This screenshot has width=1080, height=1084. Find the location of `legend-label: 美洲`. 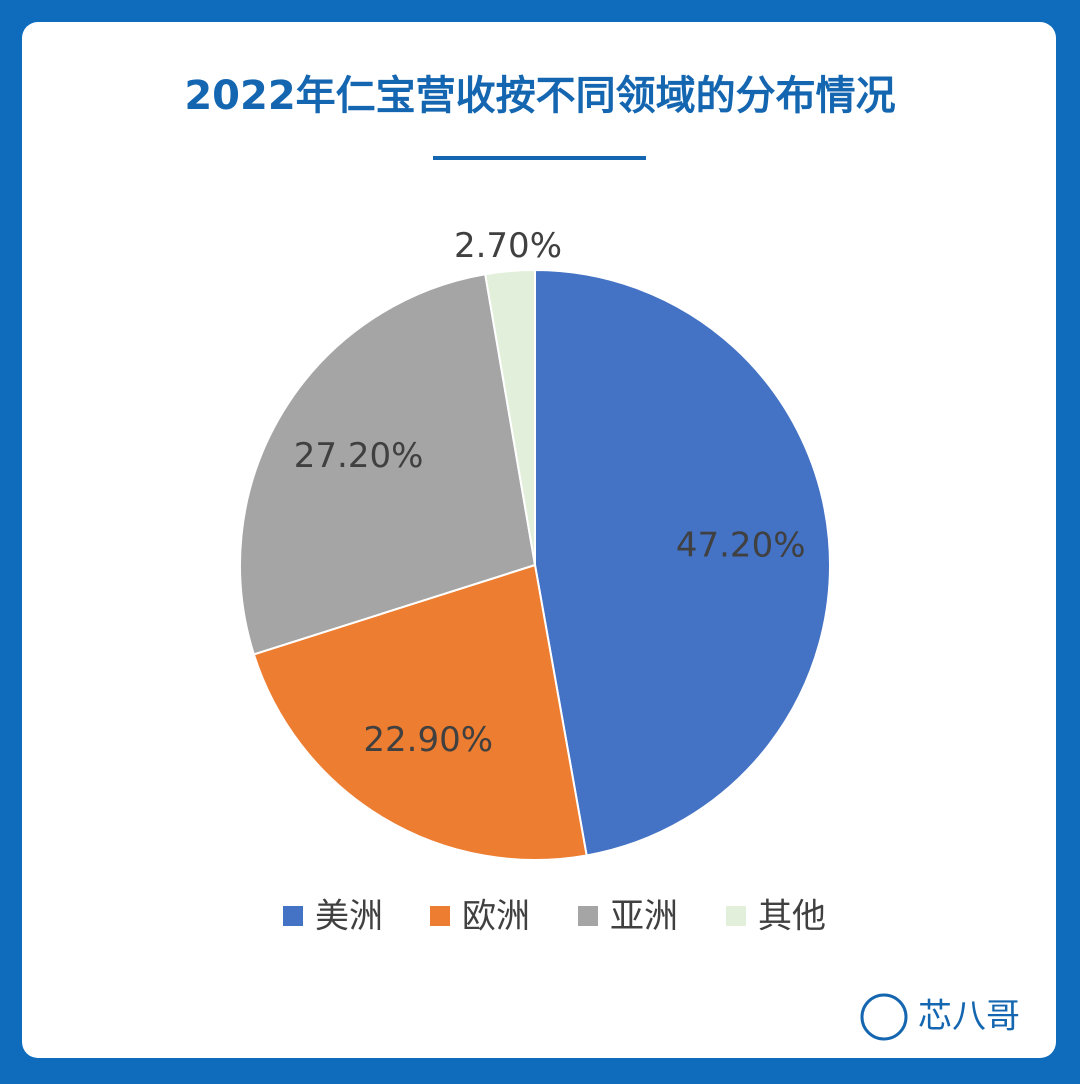

legend-label: 美洲 is located at coordinates (349, 917).